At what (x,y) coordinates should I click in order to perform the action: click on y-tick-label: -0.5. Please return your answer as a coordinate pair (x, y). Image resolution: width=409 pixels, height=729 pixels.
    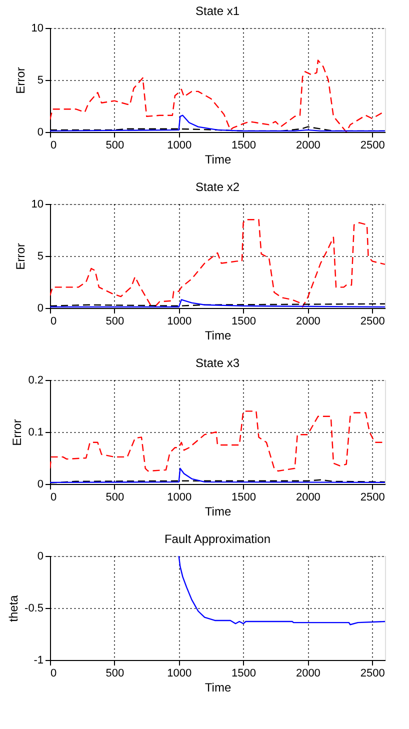
    Looking at the image, I should click on (34, 608).